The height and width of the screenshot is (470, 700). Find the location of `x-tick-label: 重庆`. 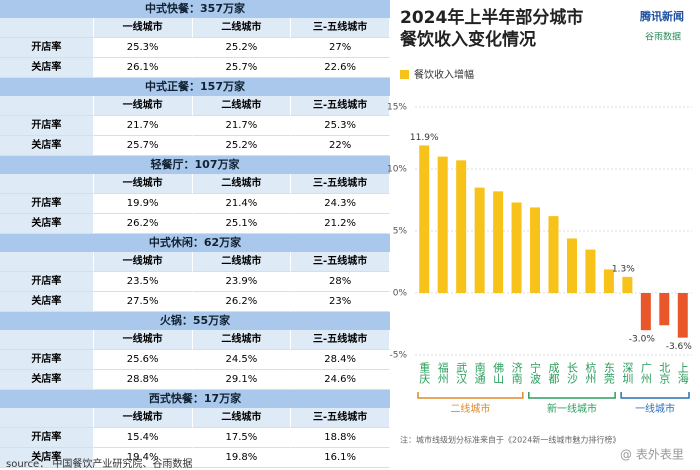

x-tick-label: 重庆 is located at coordinates (424, 373).